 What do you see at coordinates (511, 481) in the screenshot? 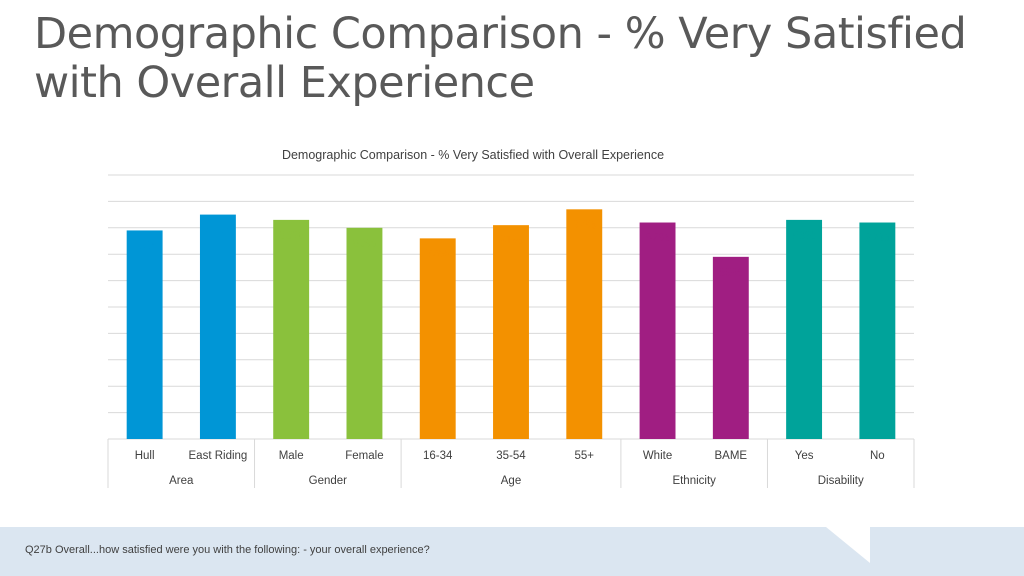
I see `group-label: Age` at bounding box center [511, 481].